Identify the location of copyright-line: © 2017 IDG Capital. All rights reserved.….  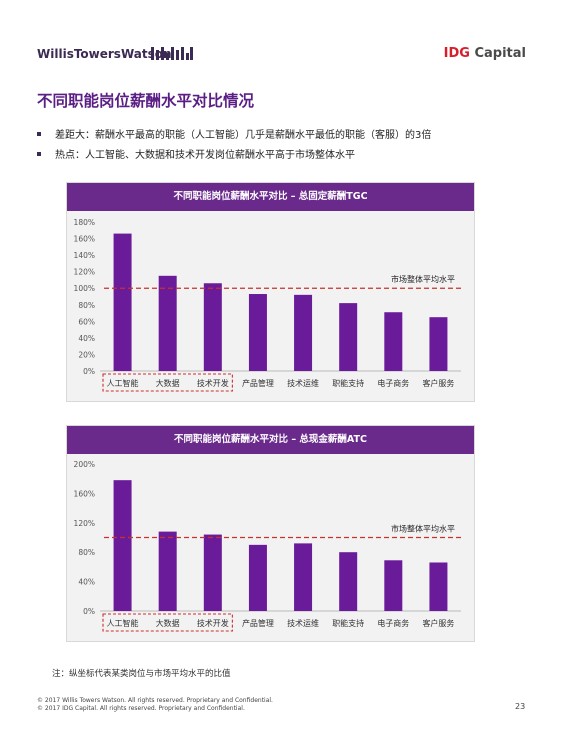
(141, 708).